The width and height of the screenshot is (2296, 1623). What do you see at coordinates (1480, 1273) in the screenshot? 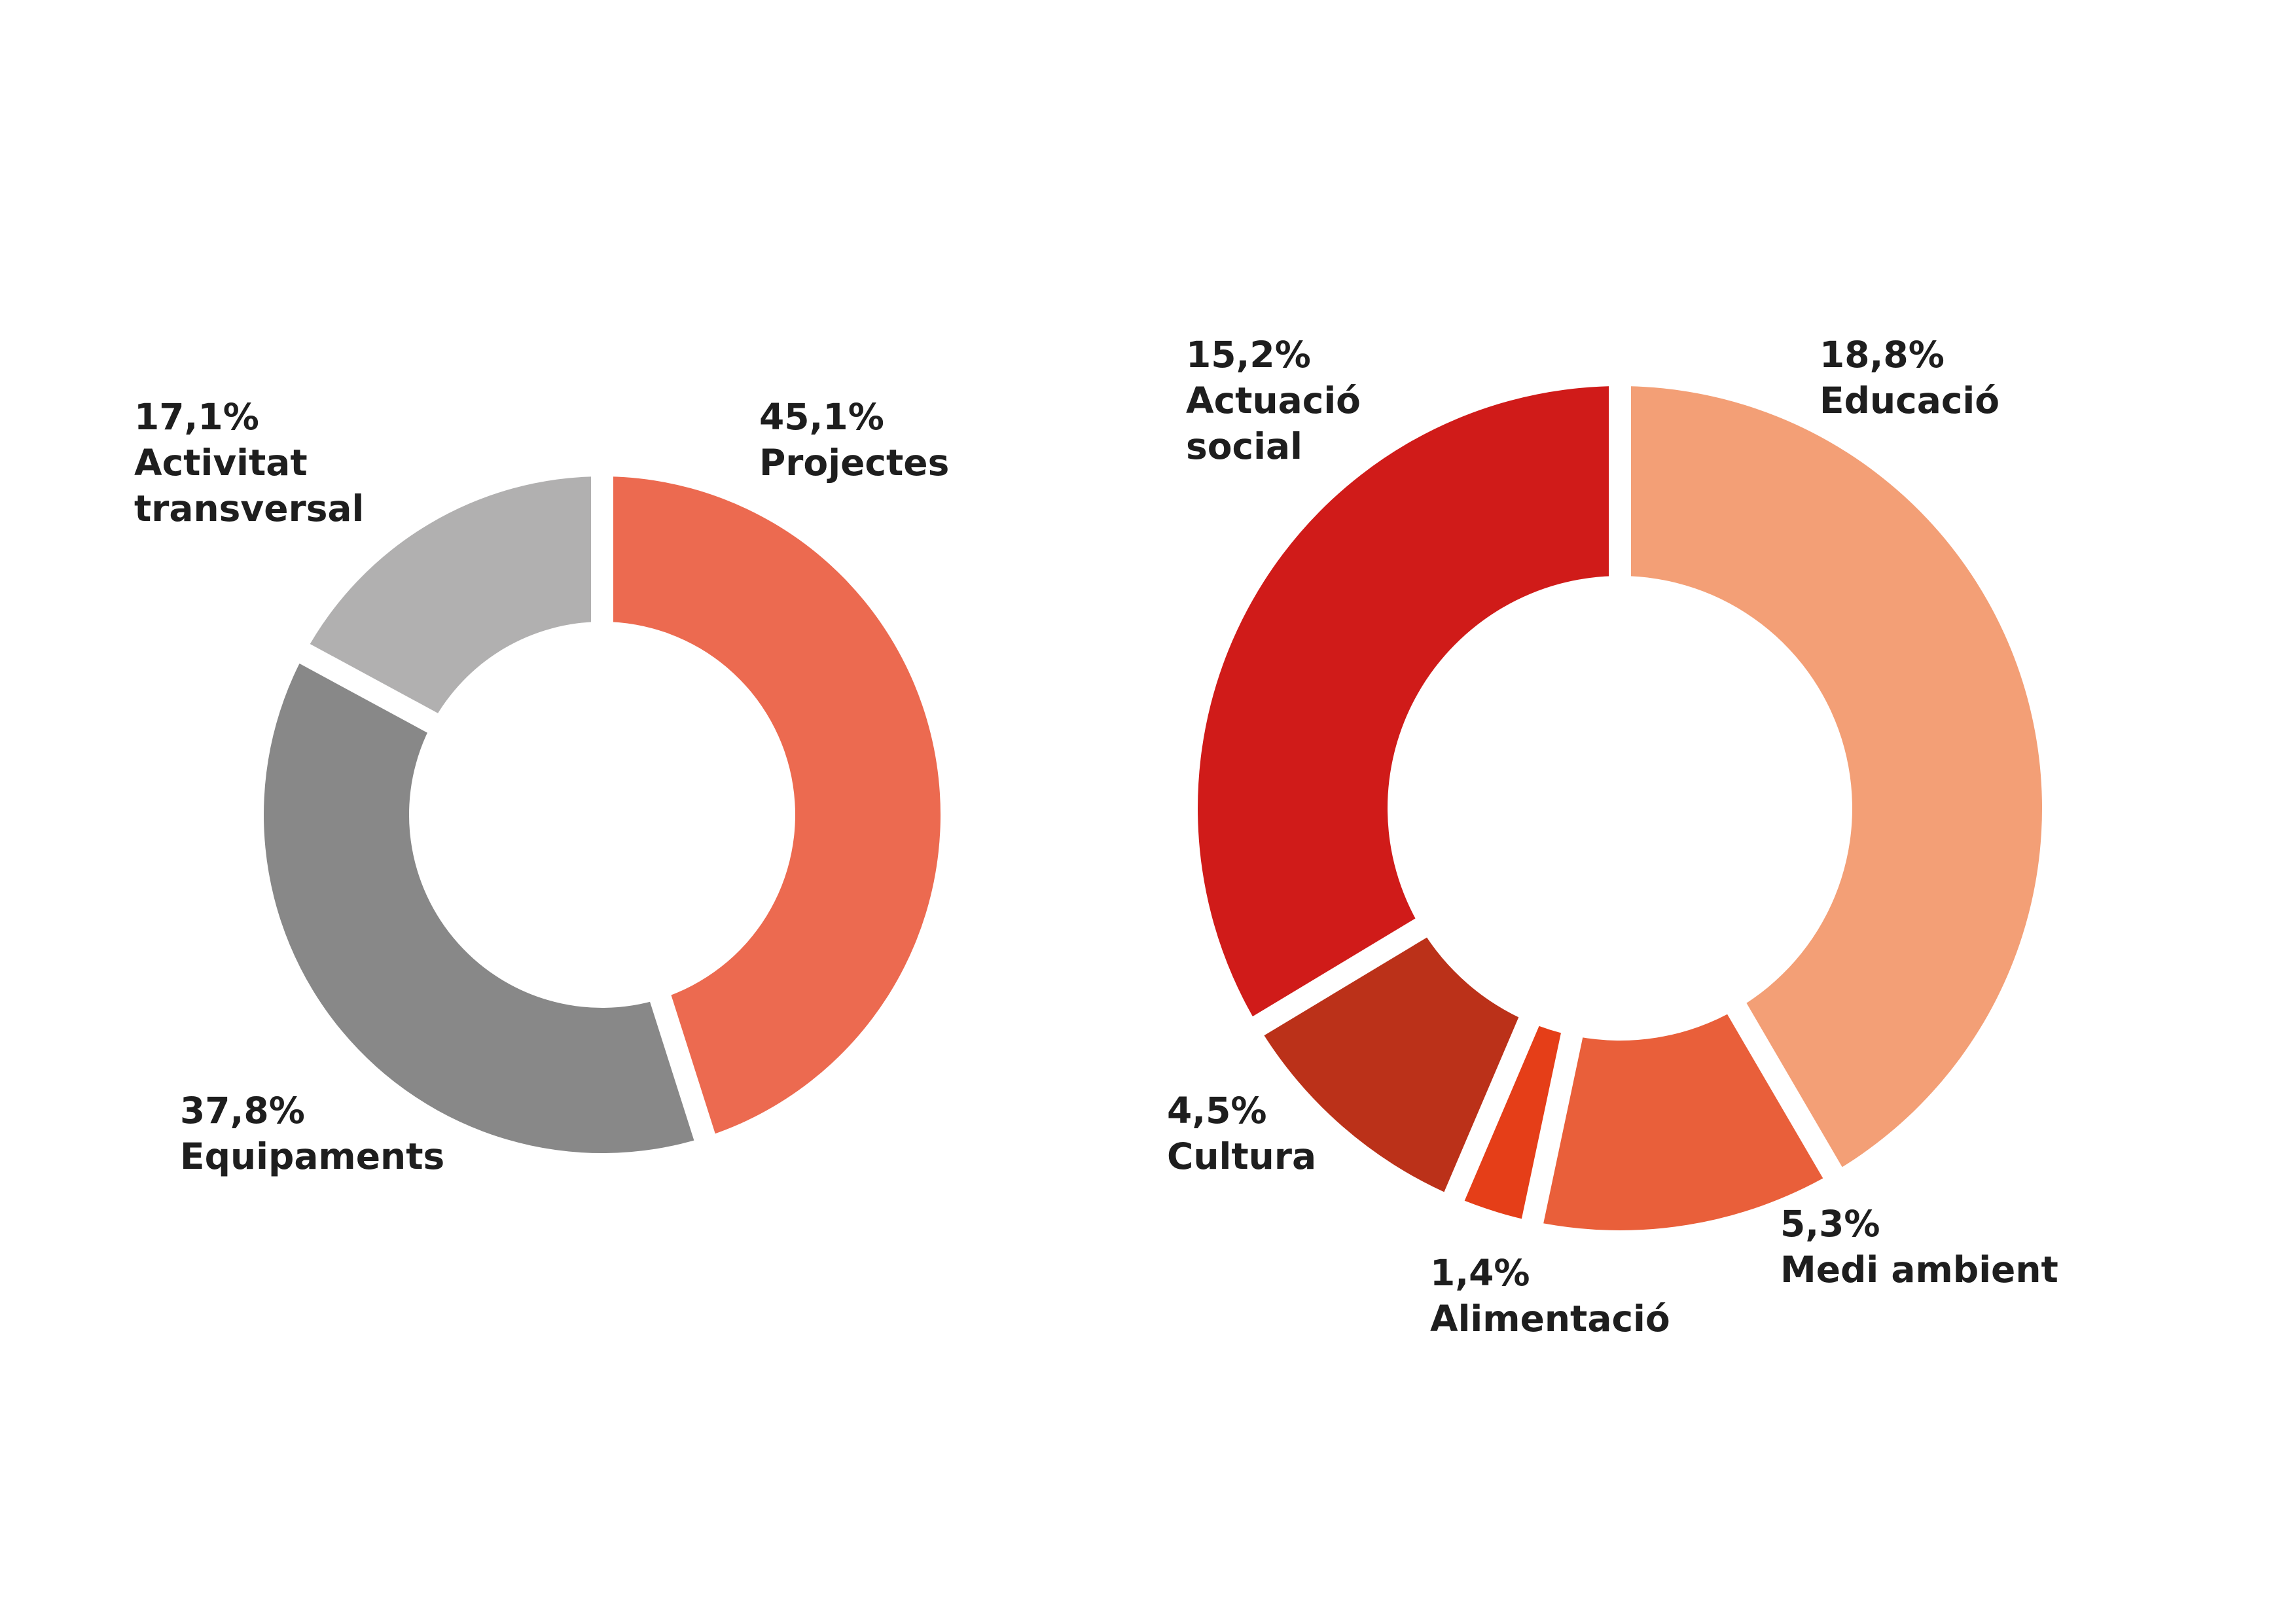
I see `slice-value: 1,4%` at bounding box center [1480, 1273].